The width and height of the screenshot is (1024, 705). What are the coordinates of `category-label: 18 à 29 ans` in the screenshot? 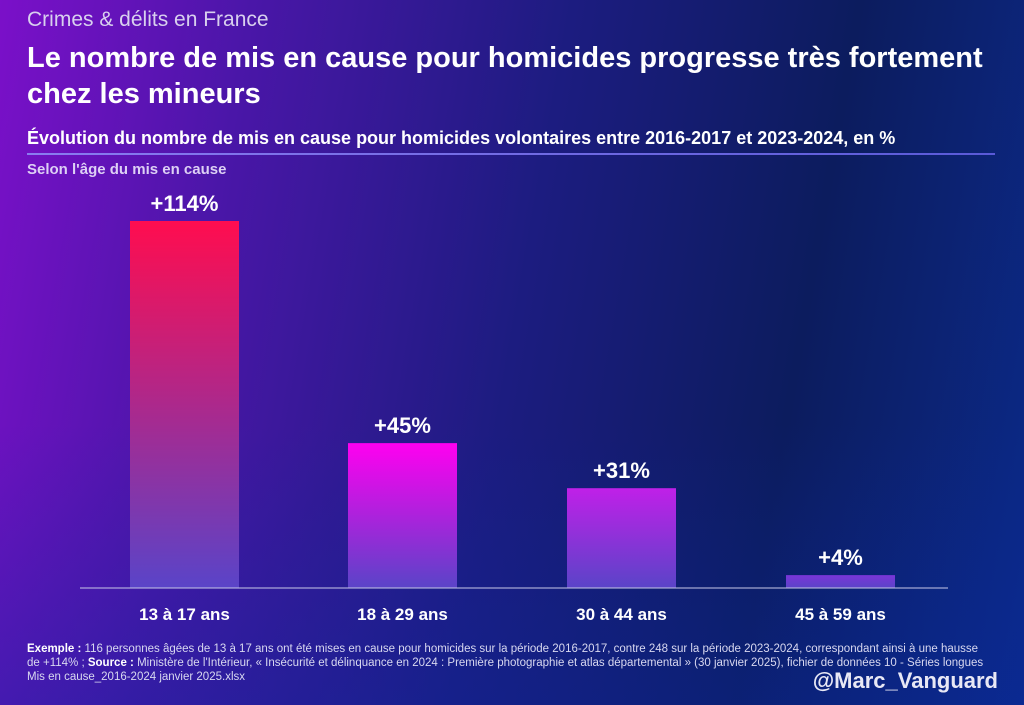 It's located at (402, 614).